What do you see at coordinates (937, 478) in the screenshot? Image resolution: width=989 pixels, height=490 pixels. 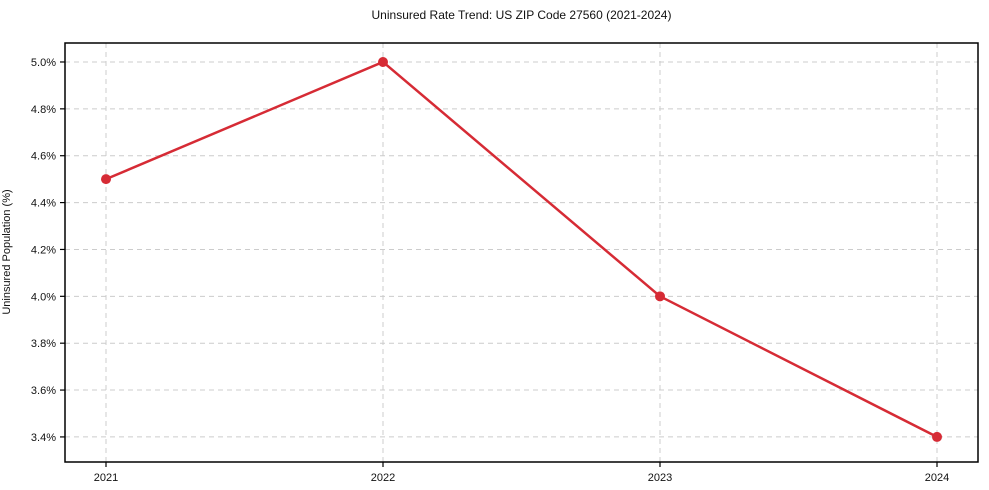 I see `x-tick-label: 2024` at bounding box center [937, 478].